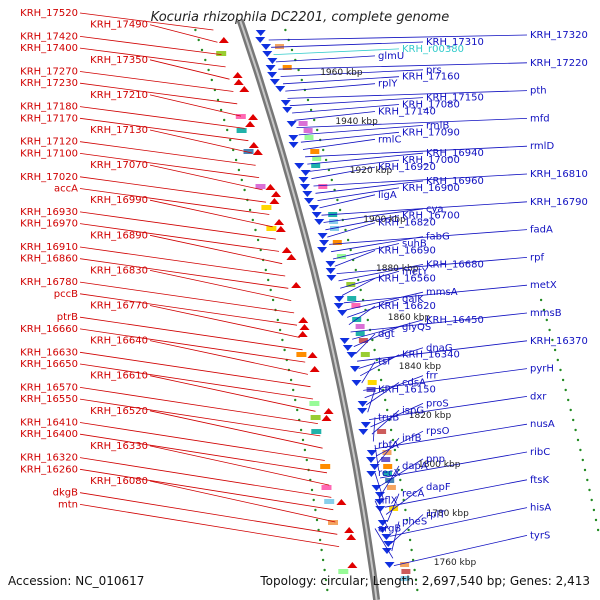  I want to click on left-gene-label: KRH_16320, so click(49, 458).